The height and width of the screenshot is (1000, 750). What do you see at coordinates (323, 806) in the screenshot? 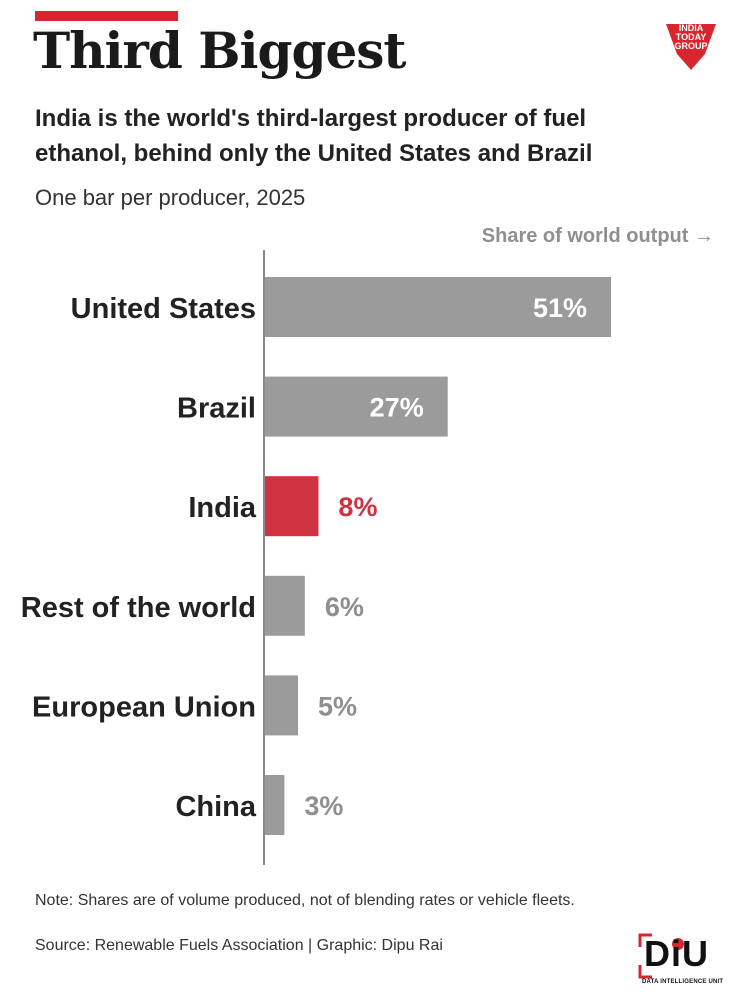
I see `value-label-china: 3%` at bounding box center [323, 806].